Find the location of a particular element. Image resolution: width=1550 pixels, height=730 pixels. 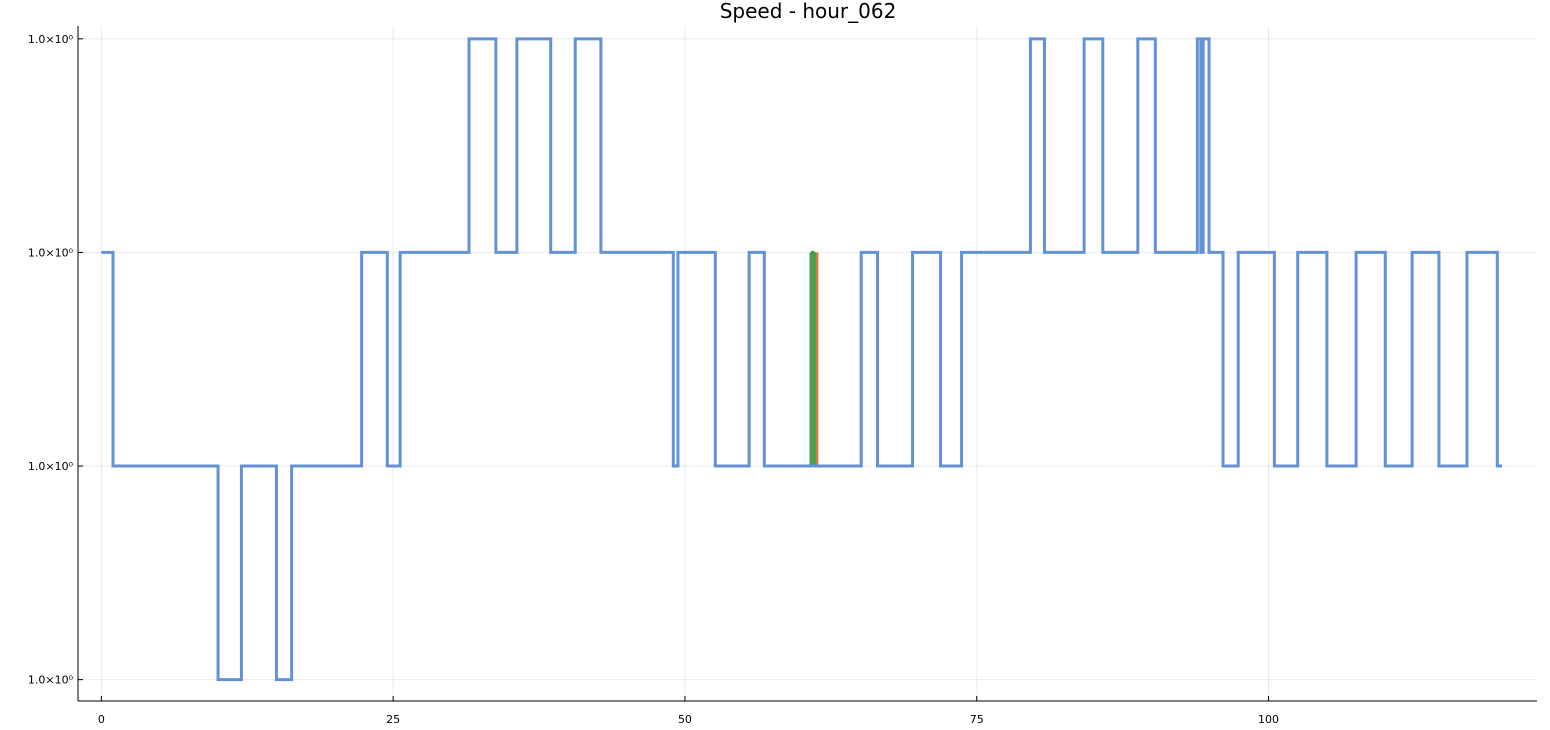

x-tick-label: 25 is located at coordinates (393, 719).